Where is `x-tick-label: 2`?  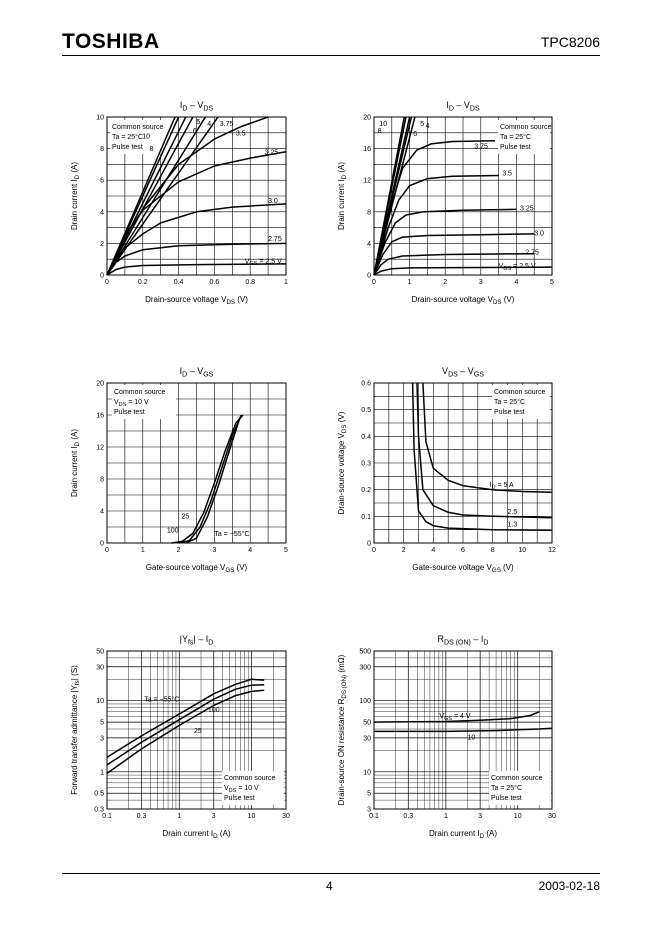
x-tick-label: 2 is located at coordinates (404, 550).